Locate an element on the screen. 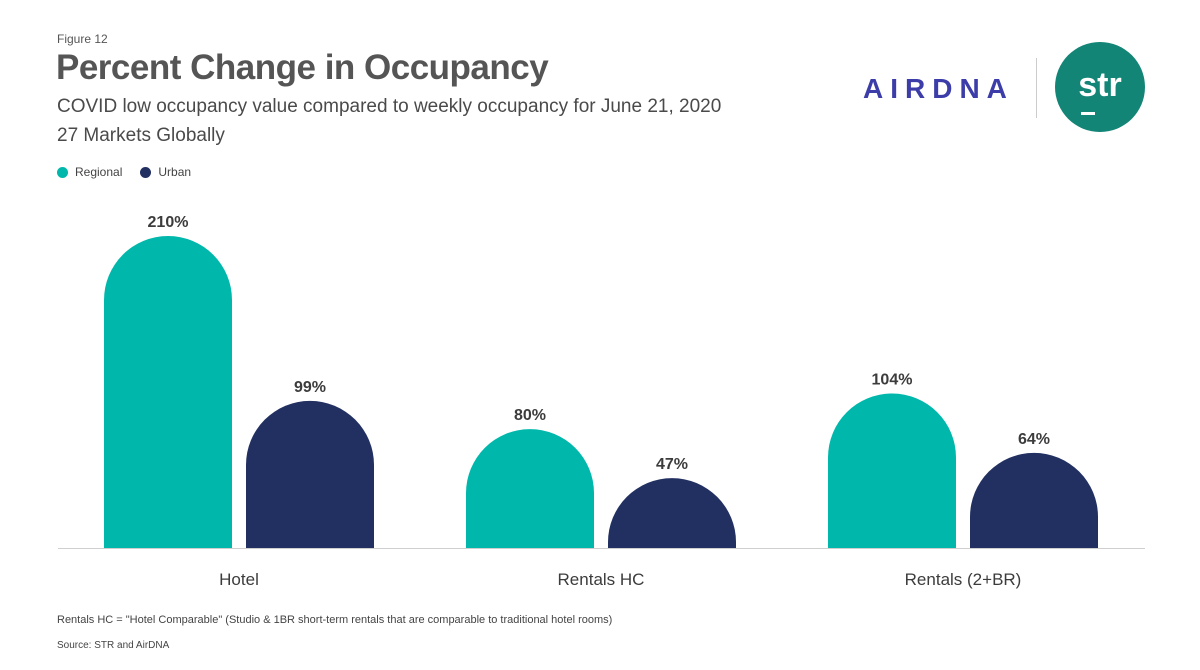 This screenshot has height=670, width=1200. str-logo-text: str is located at coordinates (1100, 85).